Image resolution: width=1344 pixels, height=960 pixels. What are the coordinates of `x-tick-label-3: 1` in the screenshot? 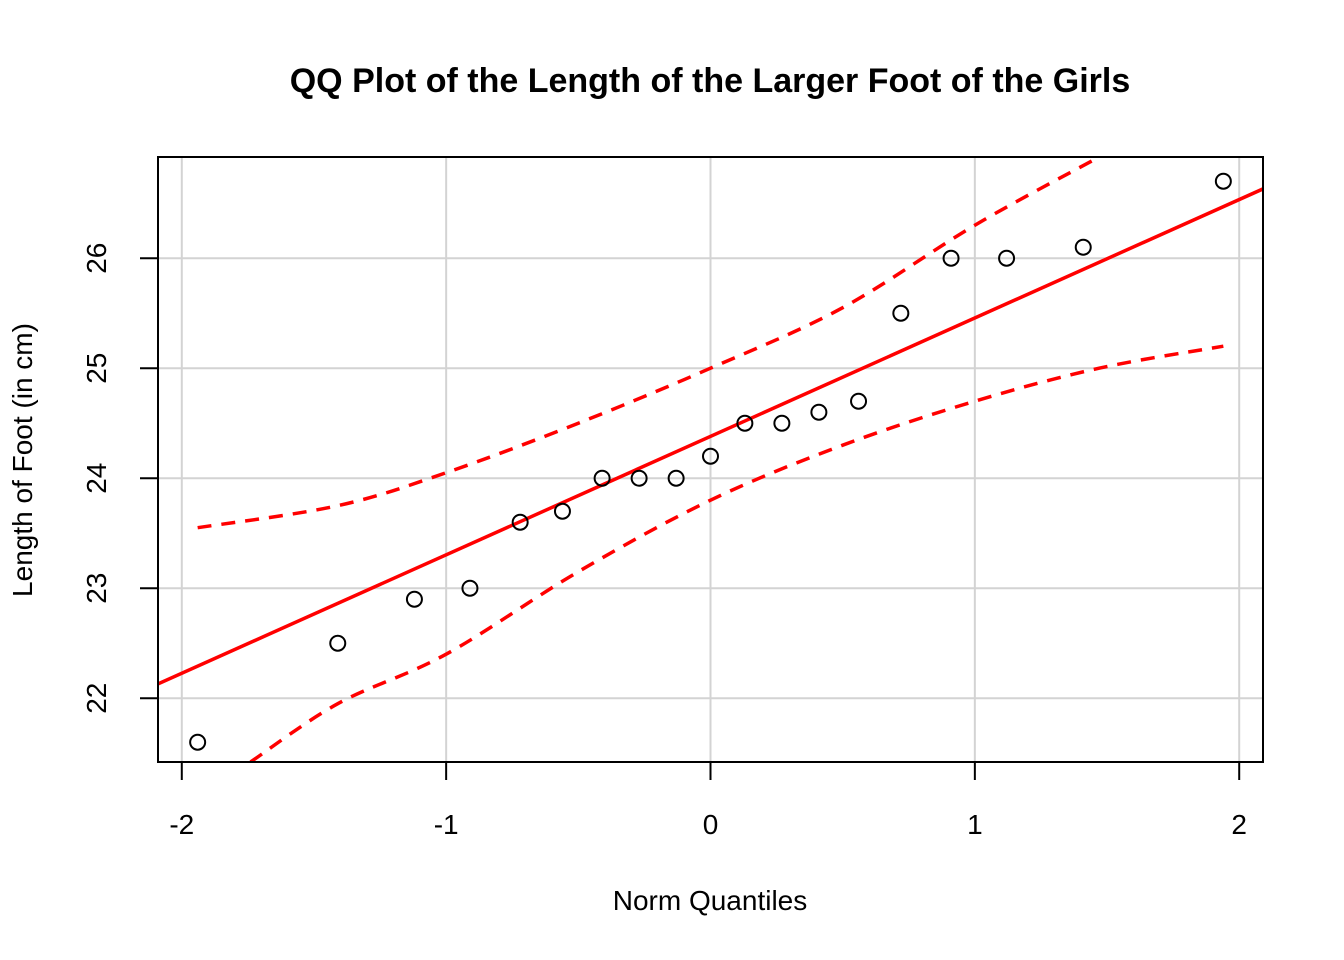 It's located at (975, 824).